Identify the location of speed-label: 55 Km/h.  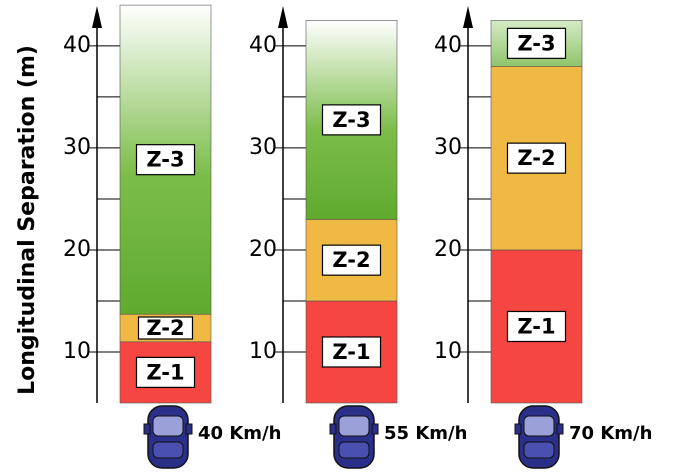
(425, 433).